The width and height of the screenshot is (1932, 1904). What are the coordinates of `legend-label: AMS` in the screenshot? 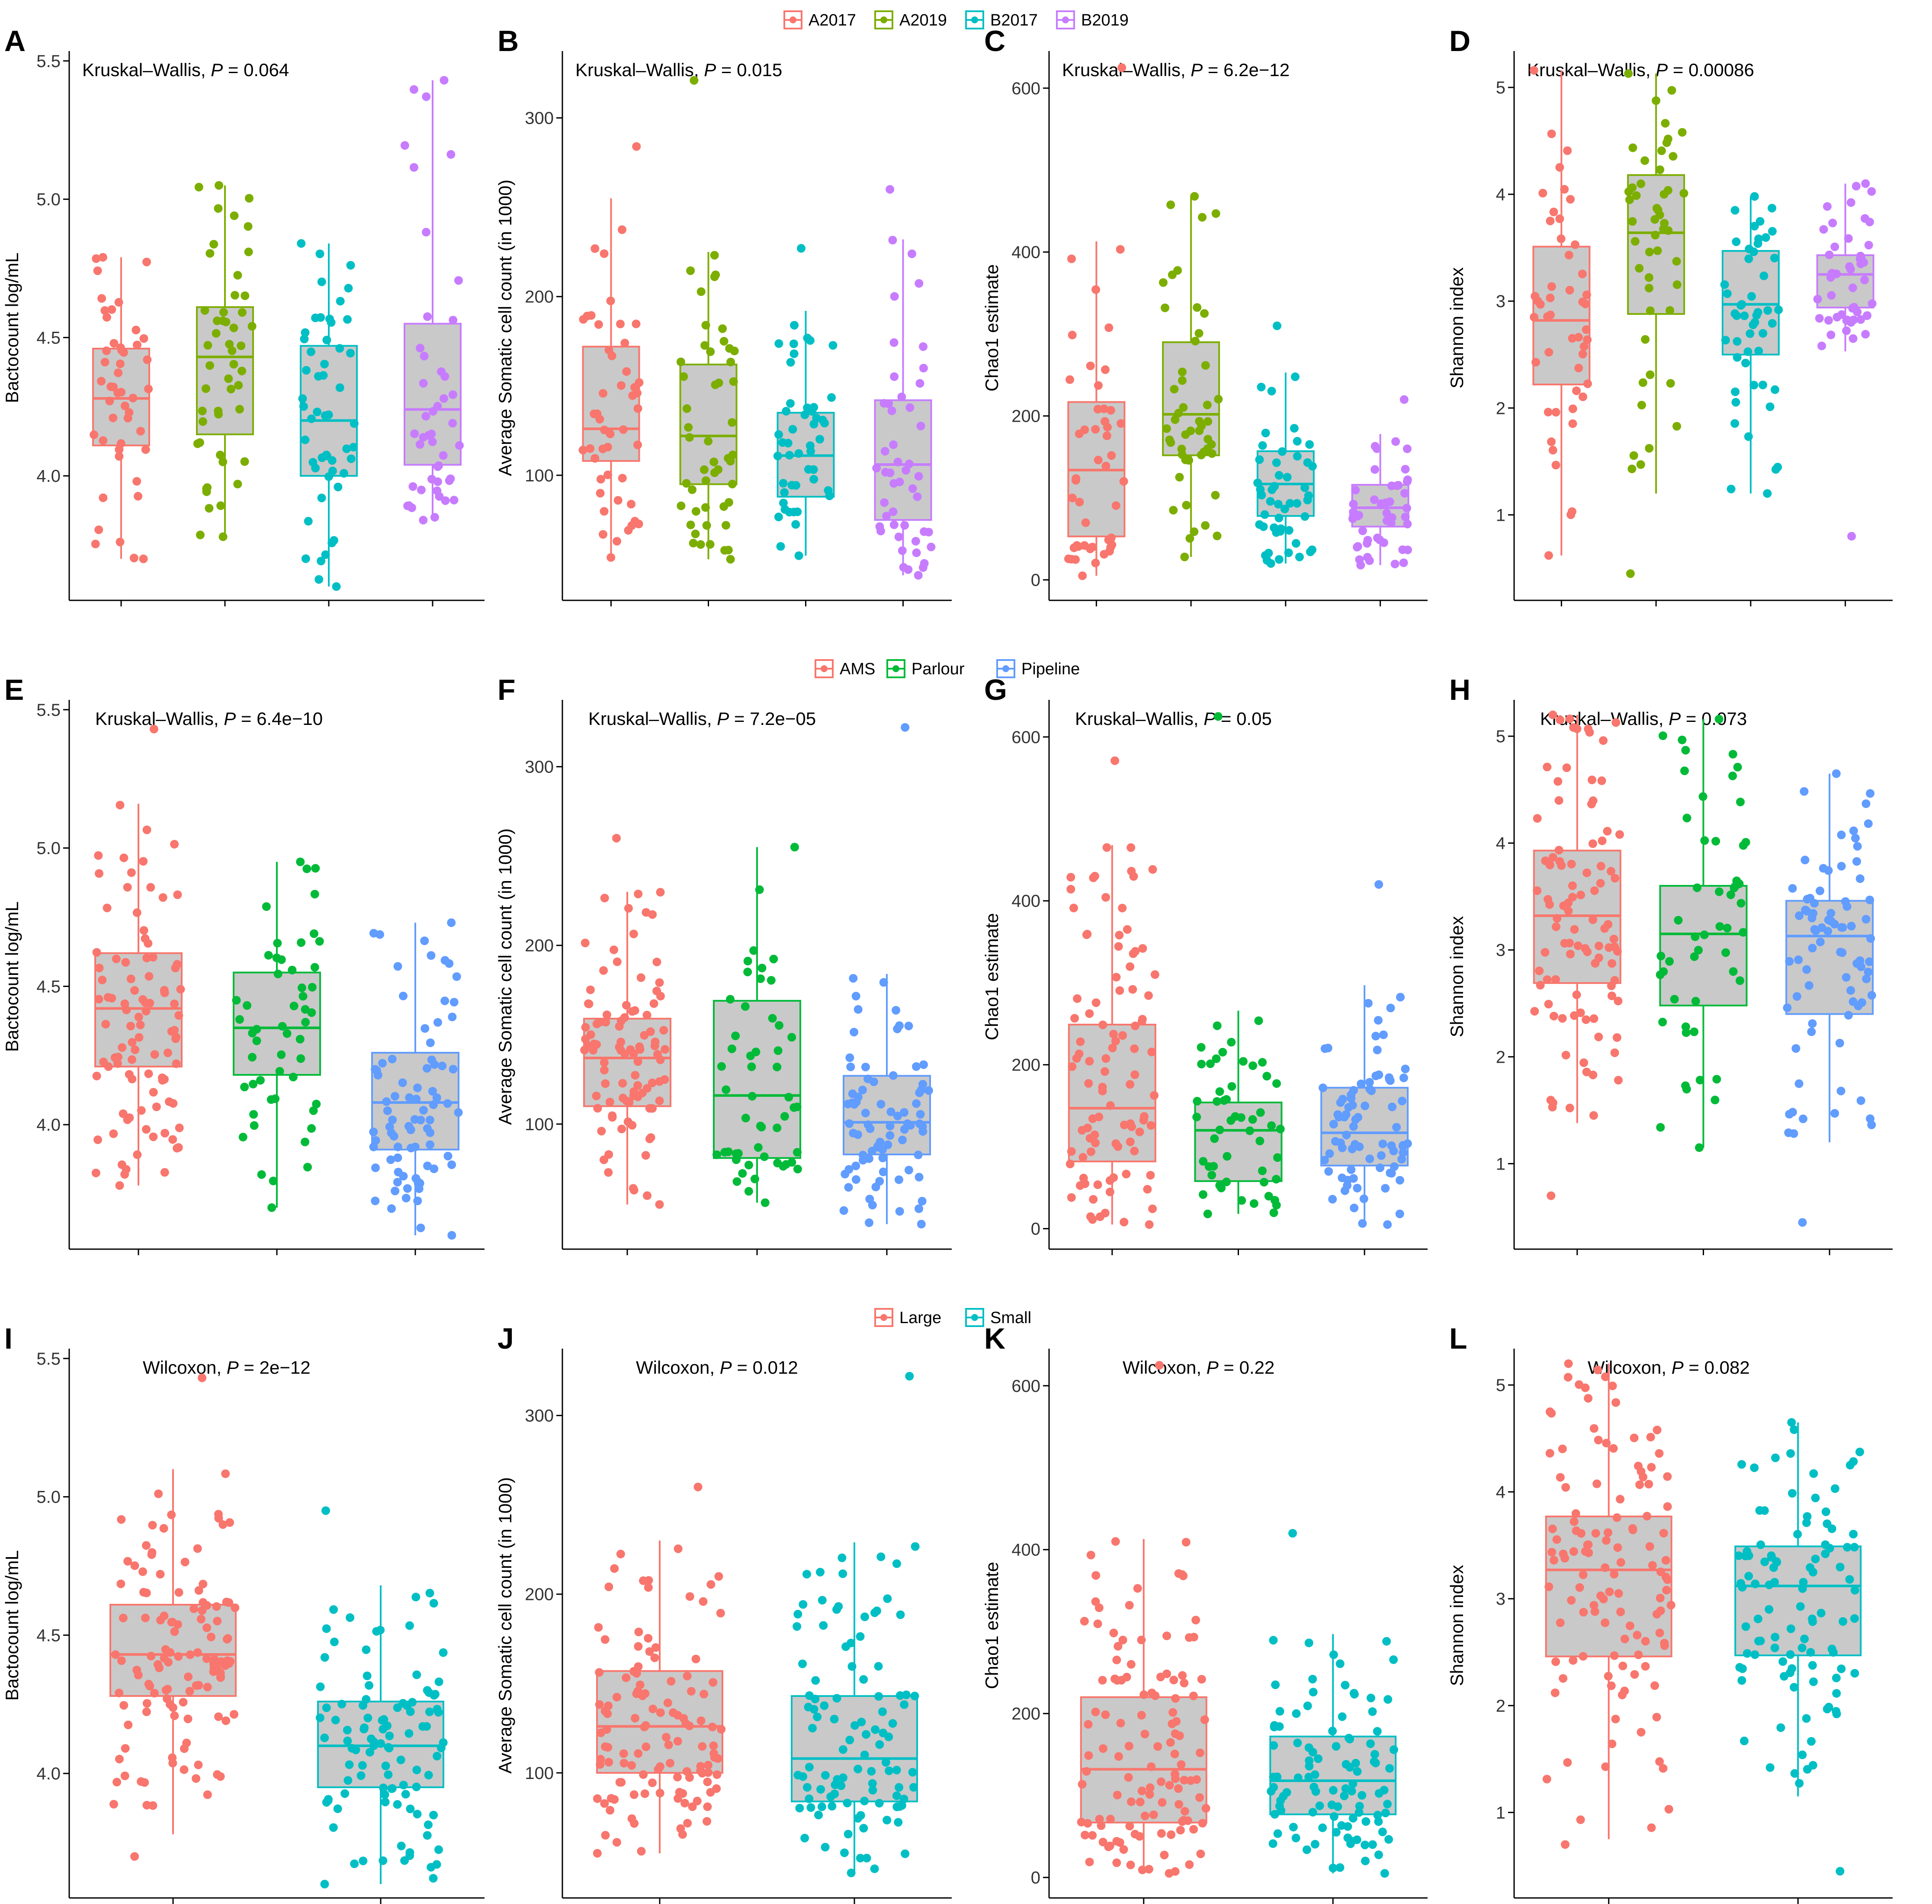 It's located at (857, 669).